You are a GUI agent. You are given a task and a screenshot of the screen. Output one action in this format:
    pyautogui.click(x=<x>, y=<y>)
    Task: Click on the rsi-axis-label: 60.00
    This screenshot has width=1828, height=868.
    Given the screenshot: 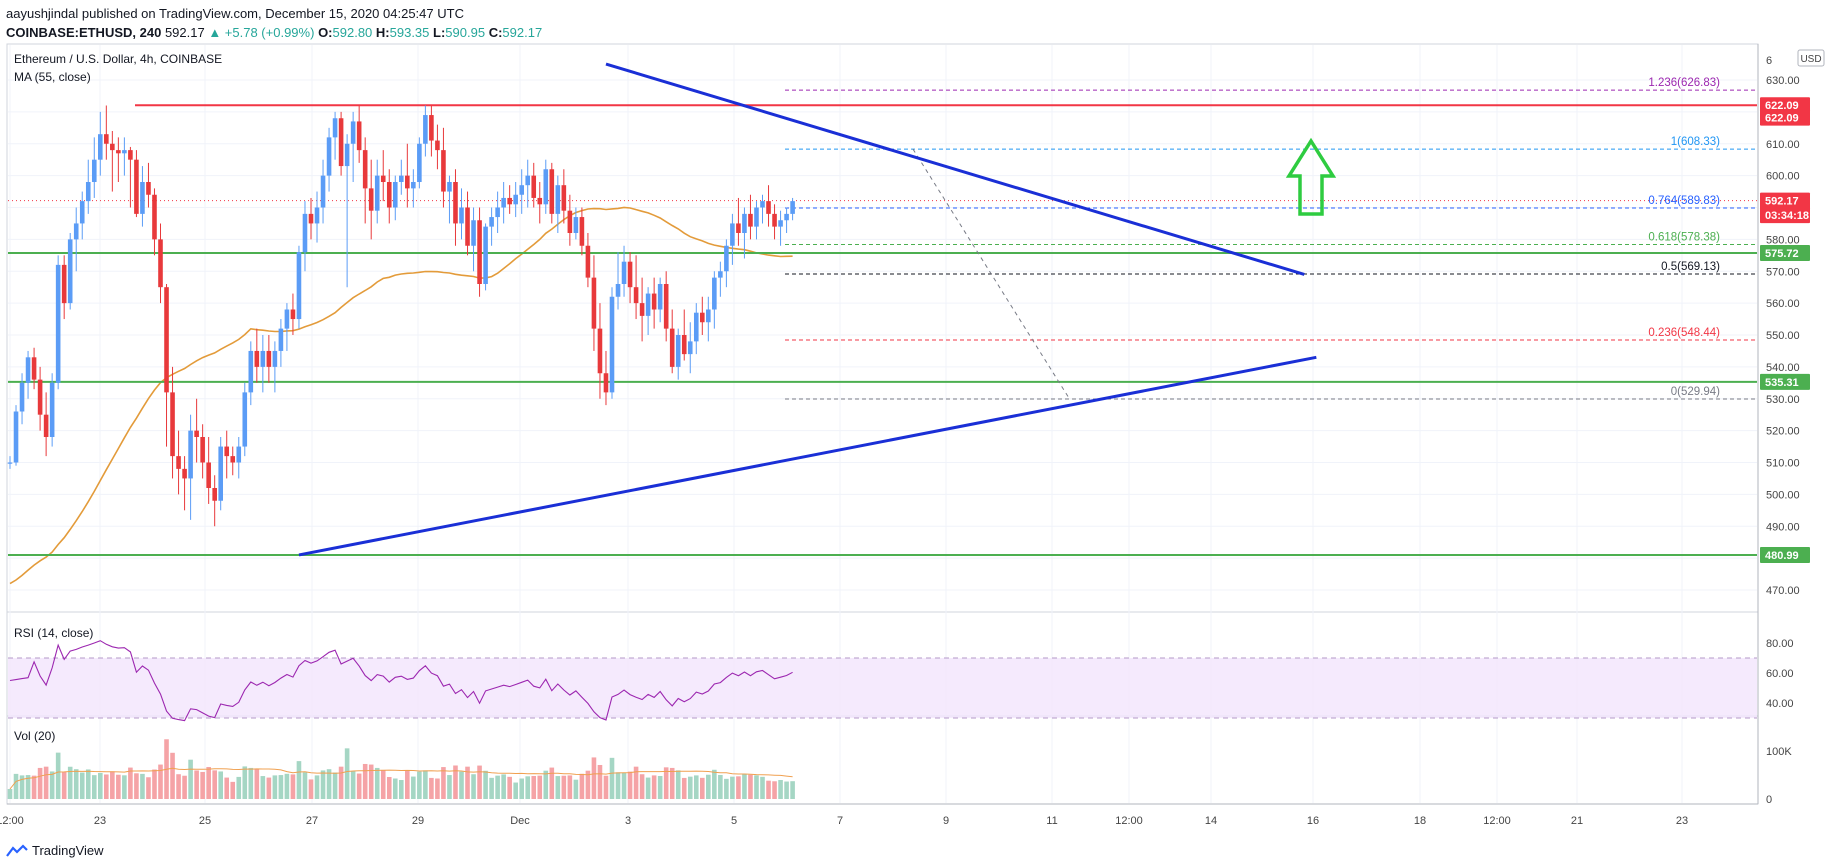 What is the action you would take?
    pyautogui.click(x=1780, y=674)
    